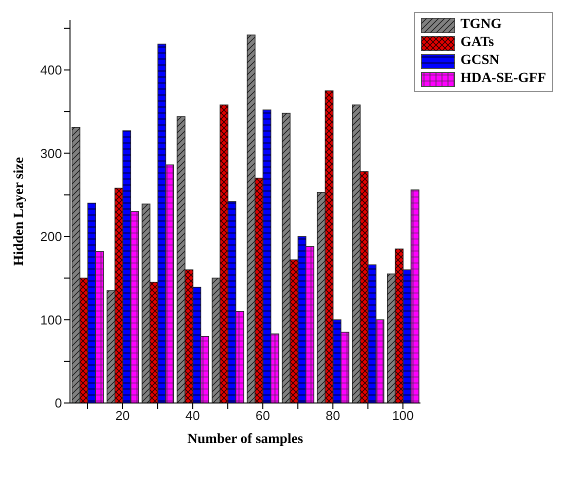  Describe the element at coordinates (403, 416) in the screenshot. I see `x-tick-label: 100` at that location.